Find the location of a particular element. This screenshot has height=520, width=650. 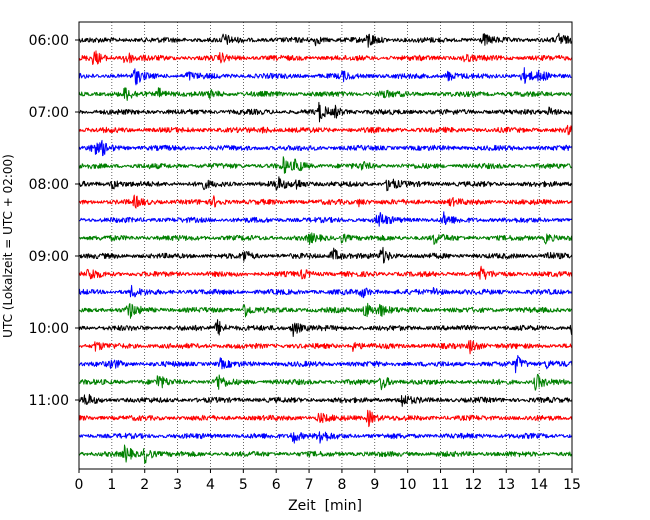

x-tick-label: 7 is located at coordinates (309, 485).